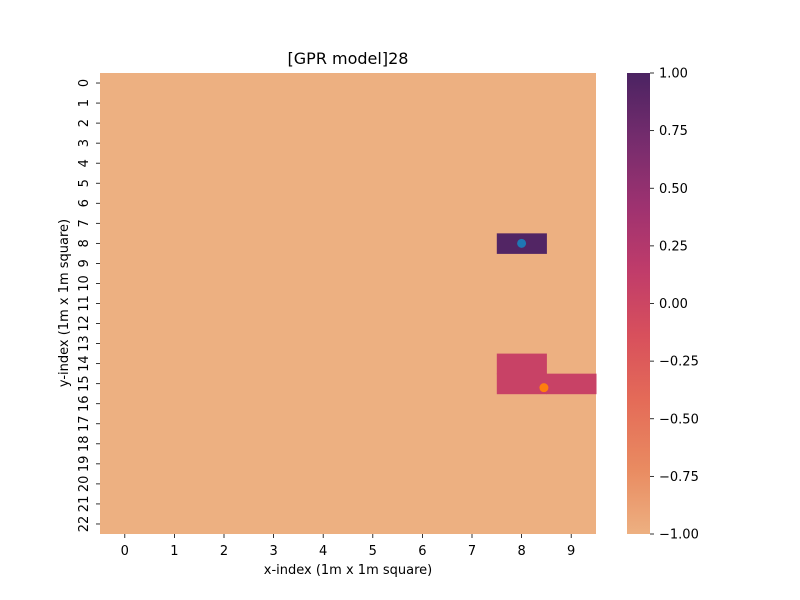  I want to click on y-axis-label: y-index (1m x 1m square), so click(64, 303).